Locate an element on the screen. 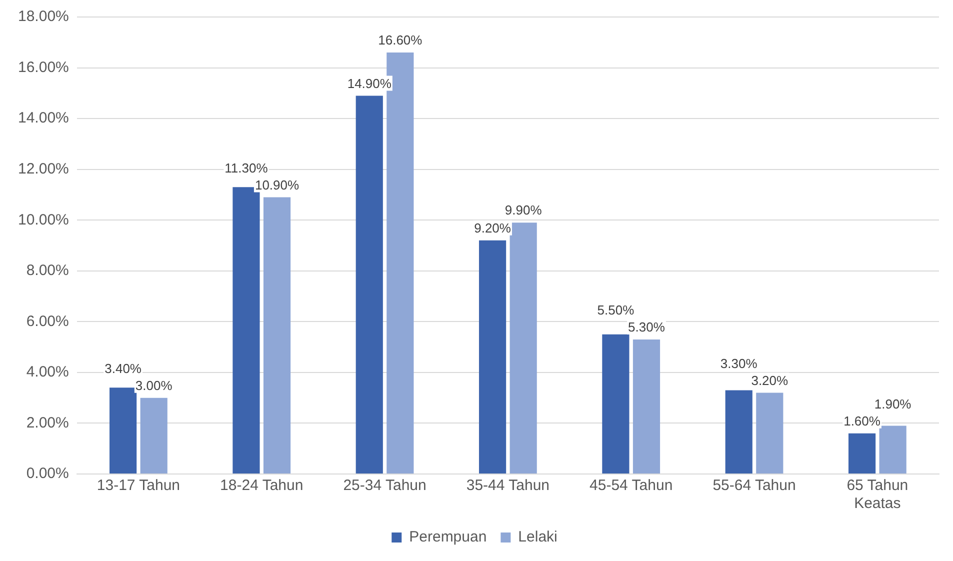 The height and width of the screenshot is (561, 953). data-label: 5.50% is located at coordinates (616, 310).